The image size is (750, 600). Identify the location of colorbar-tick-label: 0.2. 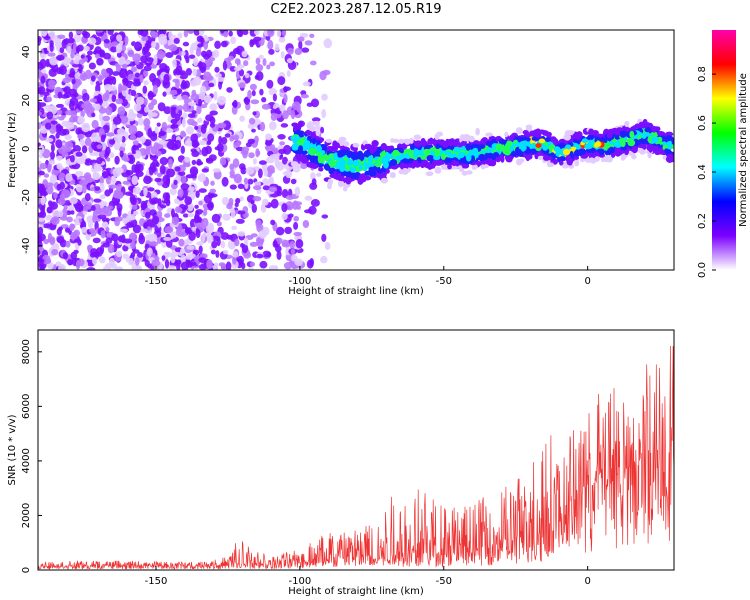
(702, 221).